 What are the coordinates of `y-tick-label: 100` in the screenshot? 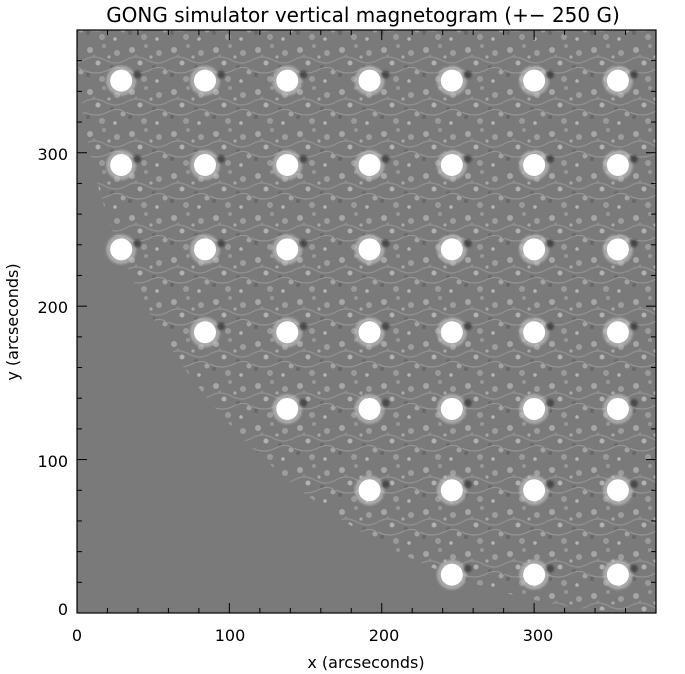 It's located at (52, 461).